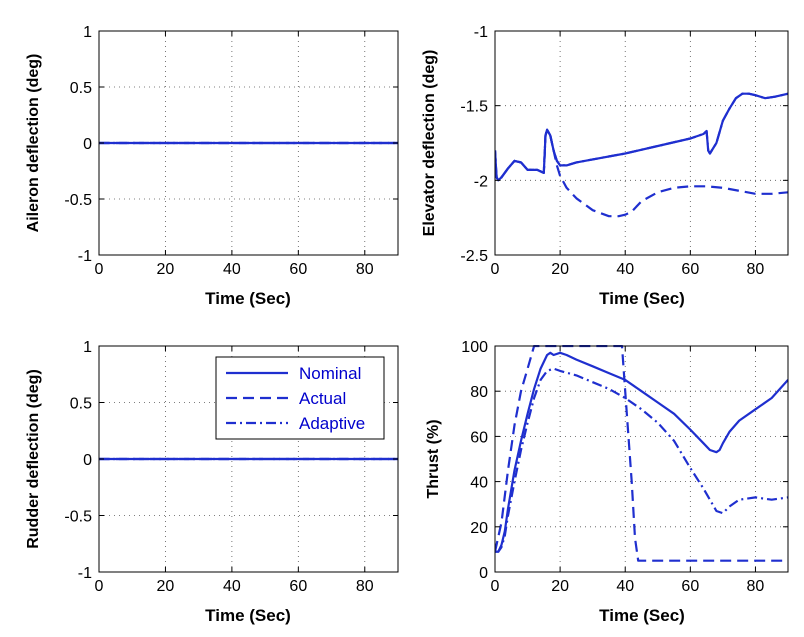  I want to click on aileron-y-label: Aileron deflection (deg), so click(33, 143).